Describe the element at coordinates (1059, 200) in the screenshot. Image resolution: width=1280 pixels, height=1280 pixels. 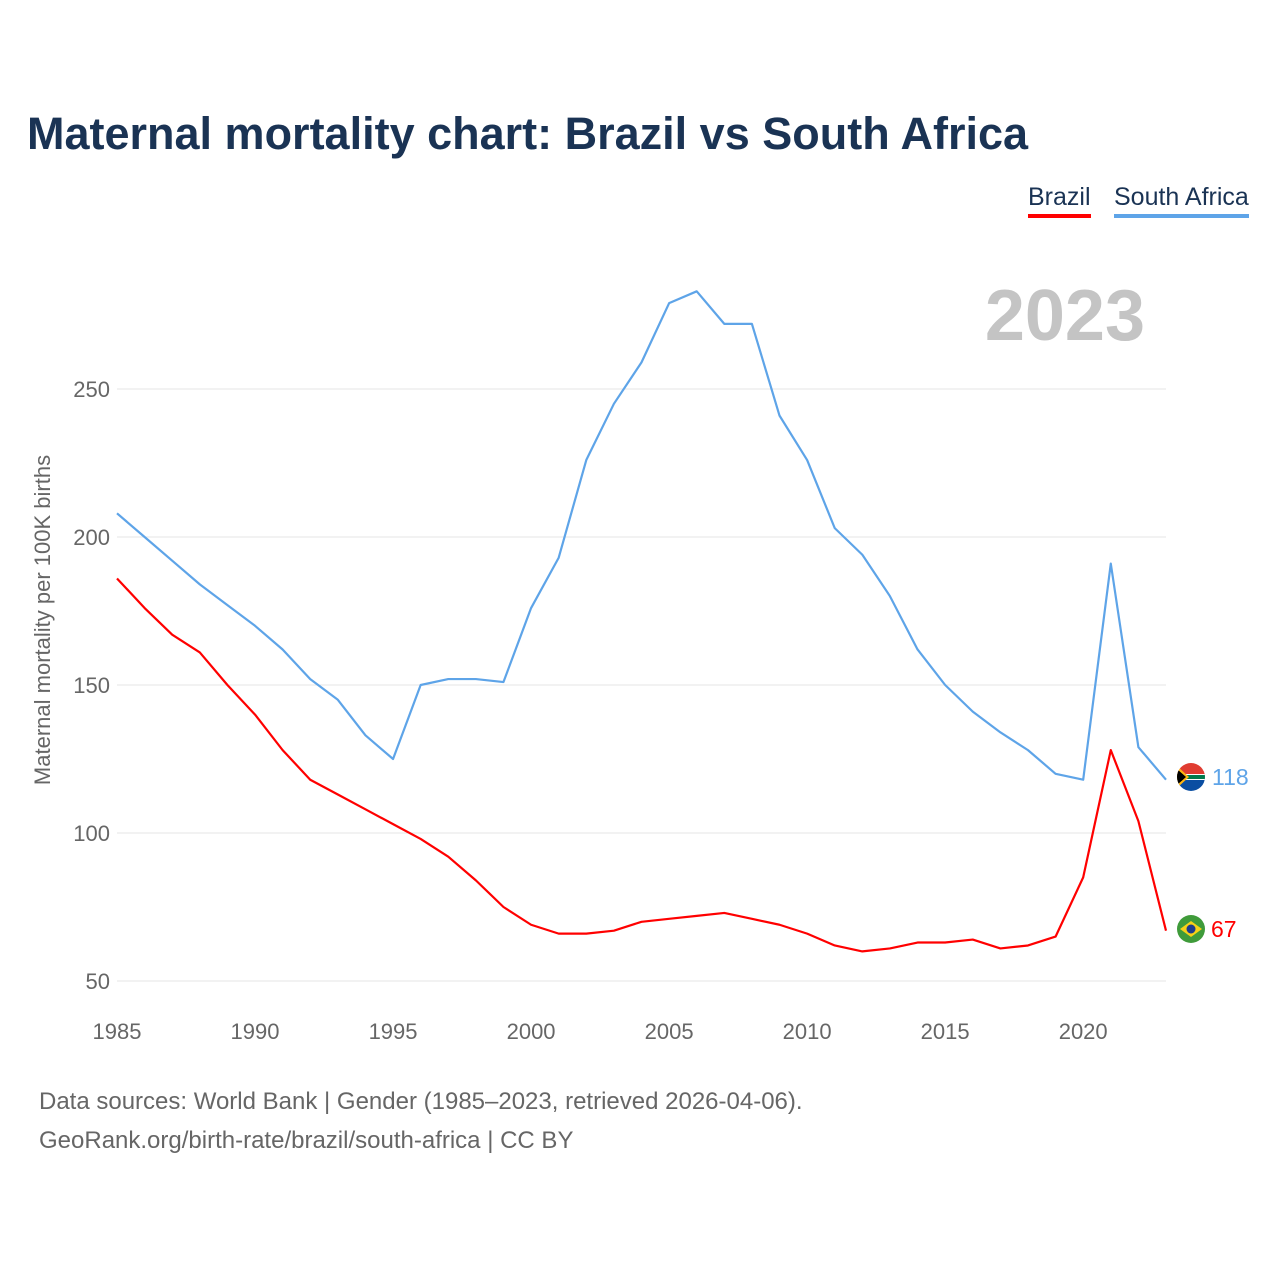
I see `legend-brazil: Brazil` at that location.